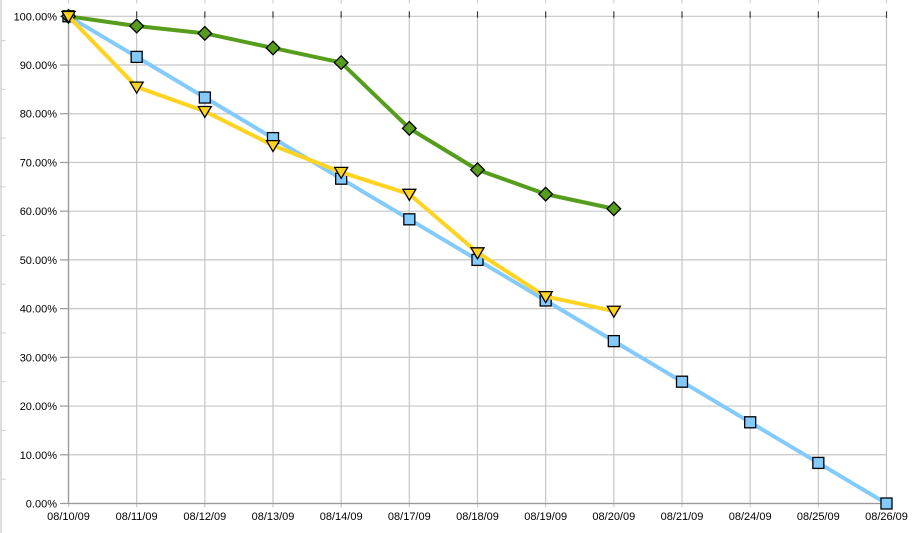  I want to click on x-axis-label: 08/11/09, so click(137, 517).